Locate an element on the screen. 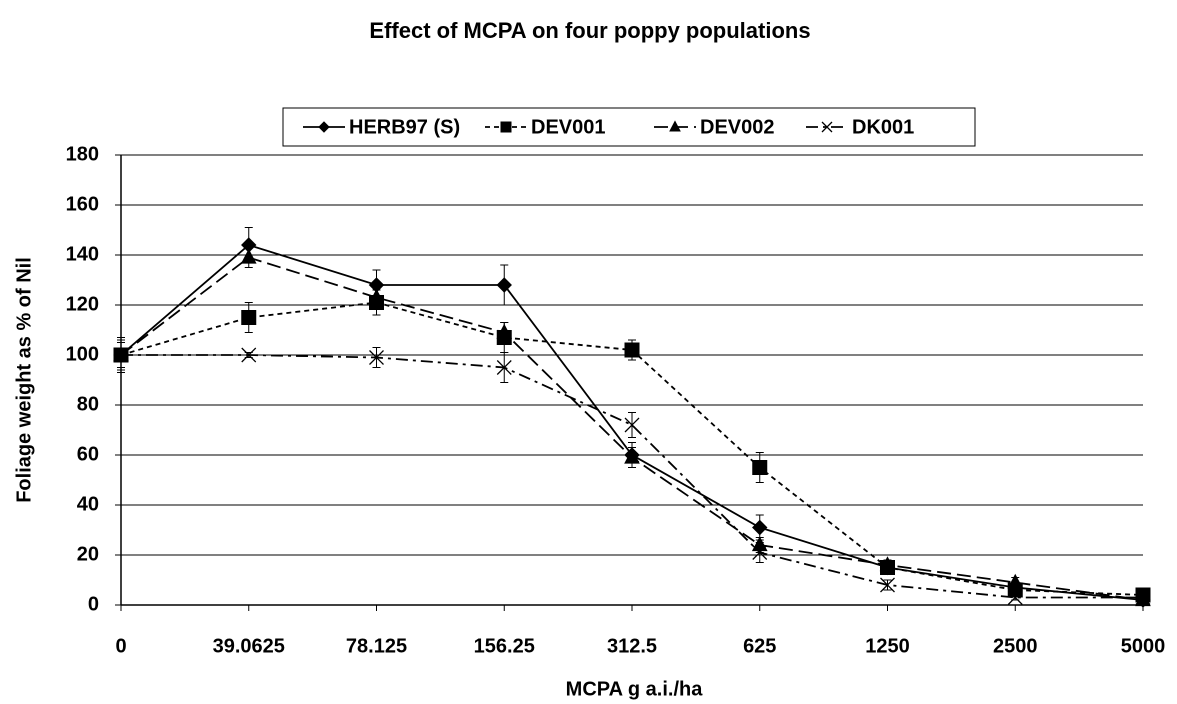 This screenshot has width=1177, height=704. x-tick-label: 39.0625 is located at coordinates (249, 646).